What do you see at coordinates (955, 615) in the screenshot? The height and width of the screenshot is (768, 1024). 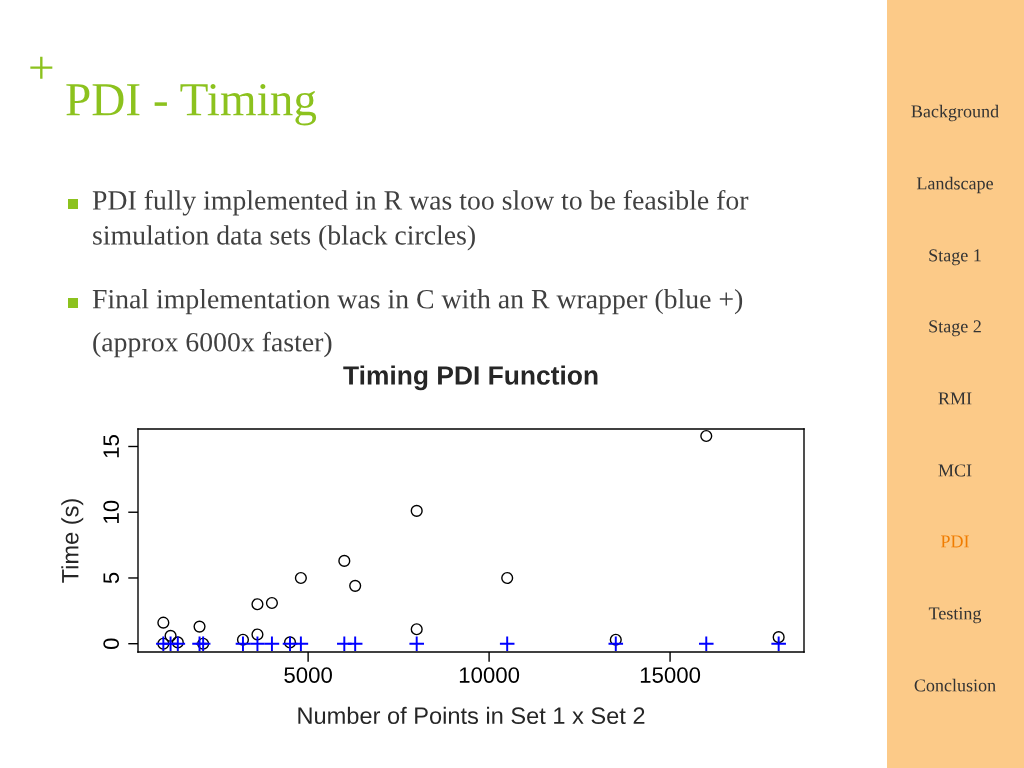 I see `text: Testing` at bounding box center [955, 615].